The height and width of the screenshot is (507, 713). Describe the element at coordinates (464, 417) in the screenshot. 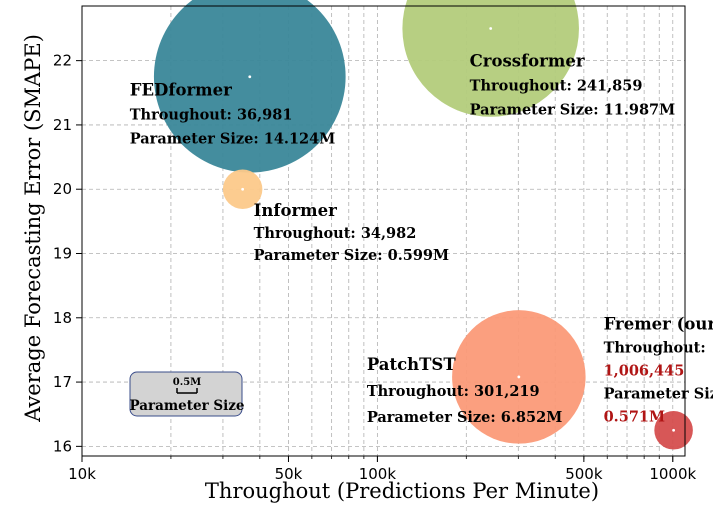

I see `annotation-detail: Parameter Size: 6.852M` at that location.